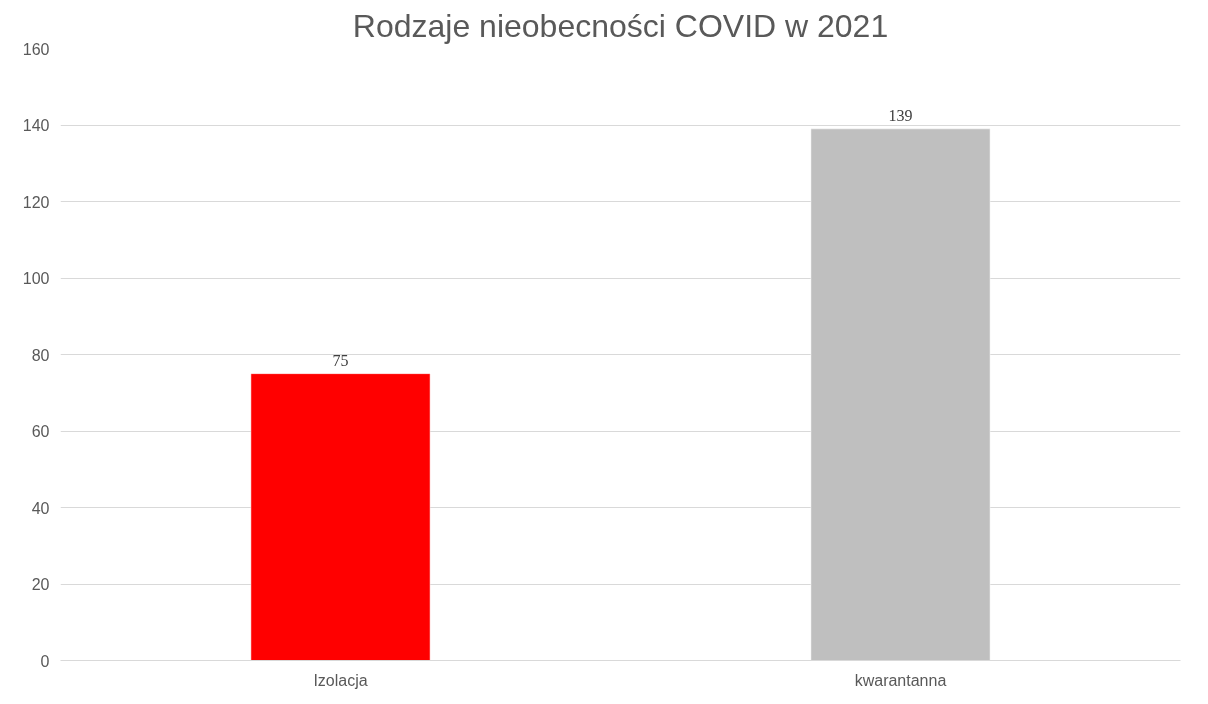 This screenshot has width=1208, height=704. Describe the element at coordinates (900, 115) in the screenshot. I see `data-label: 139` at that location.